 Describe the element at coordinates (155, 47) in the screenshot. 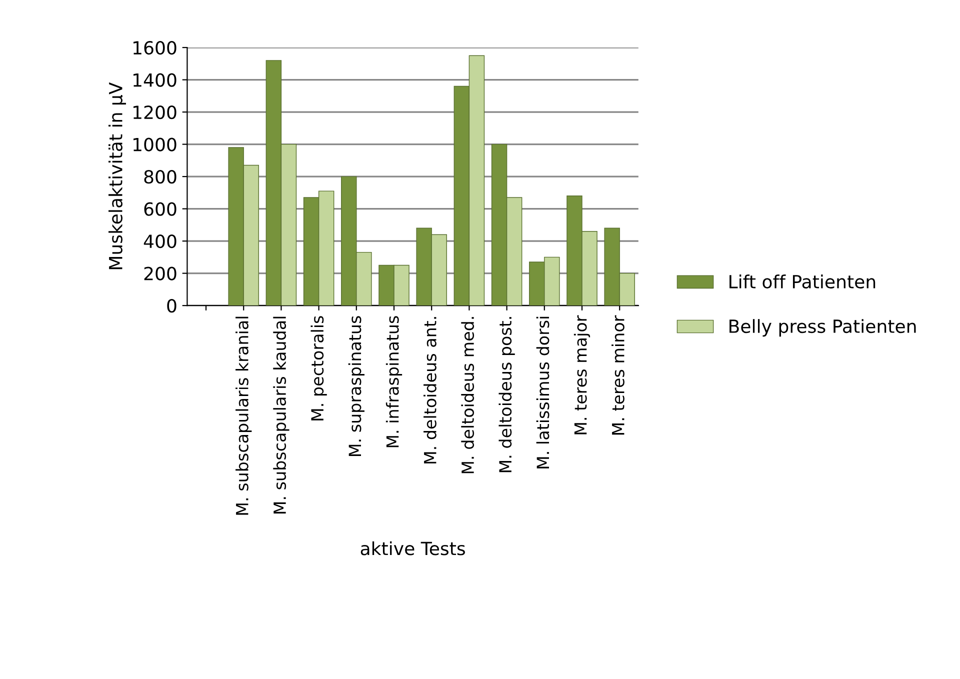

I see `y-tick-label: 1600` at that location.